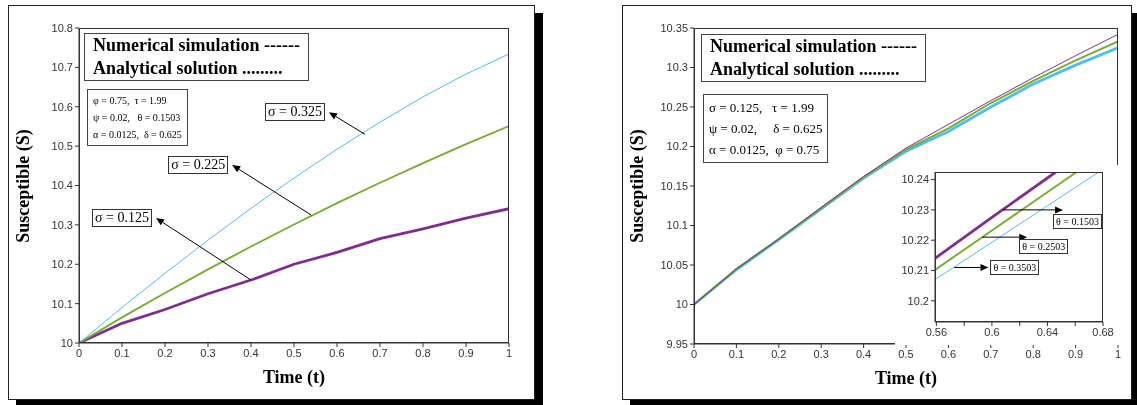 This screenshot has width=1137, height=405. I want to click on y-tick-label: 10.4, so click(62, 185).